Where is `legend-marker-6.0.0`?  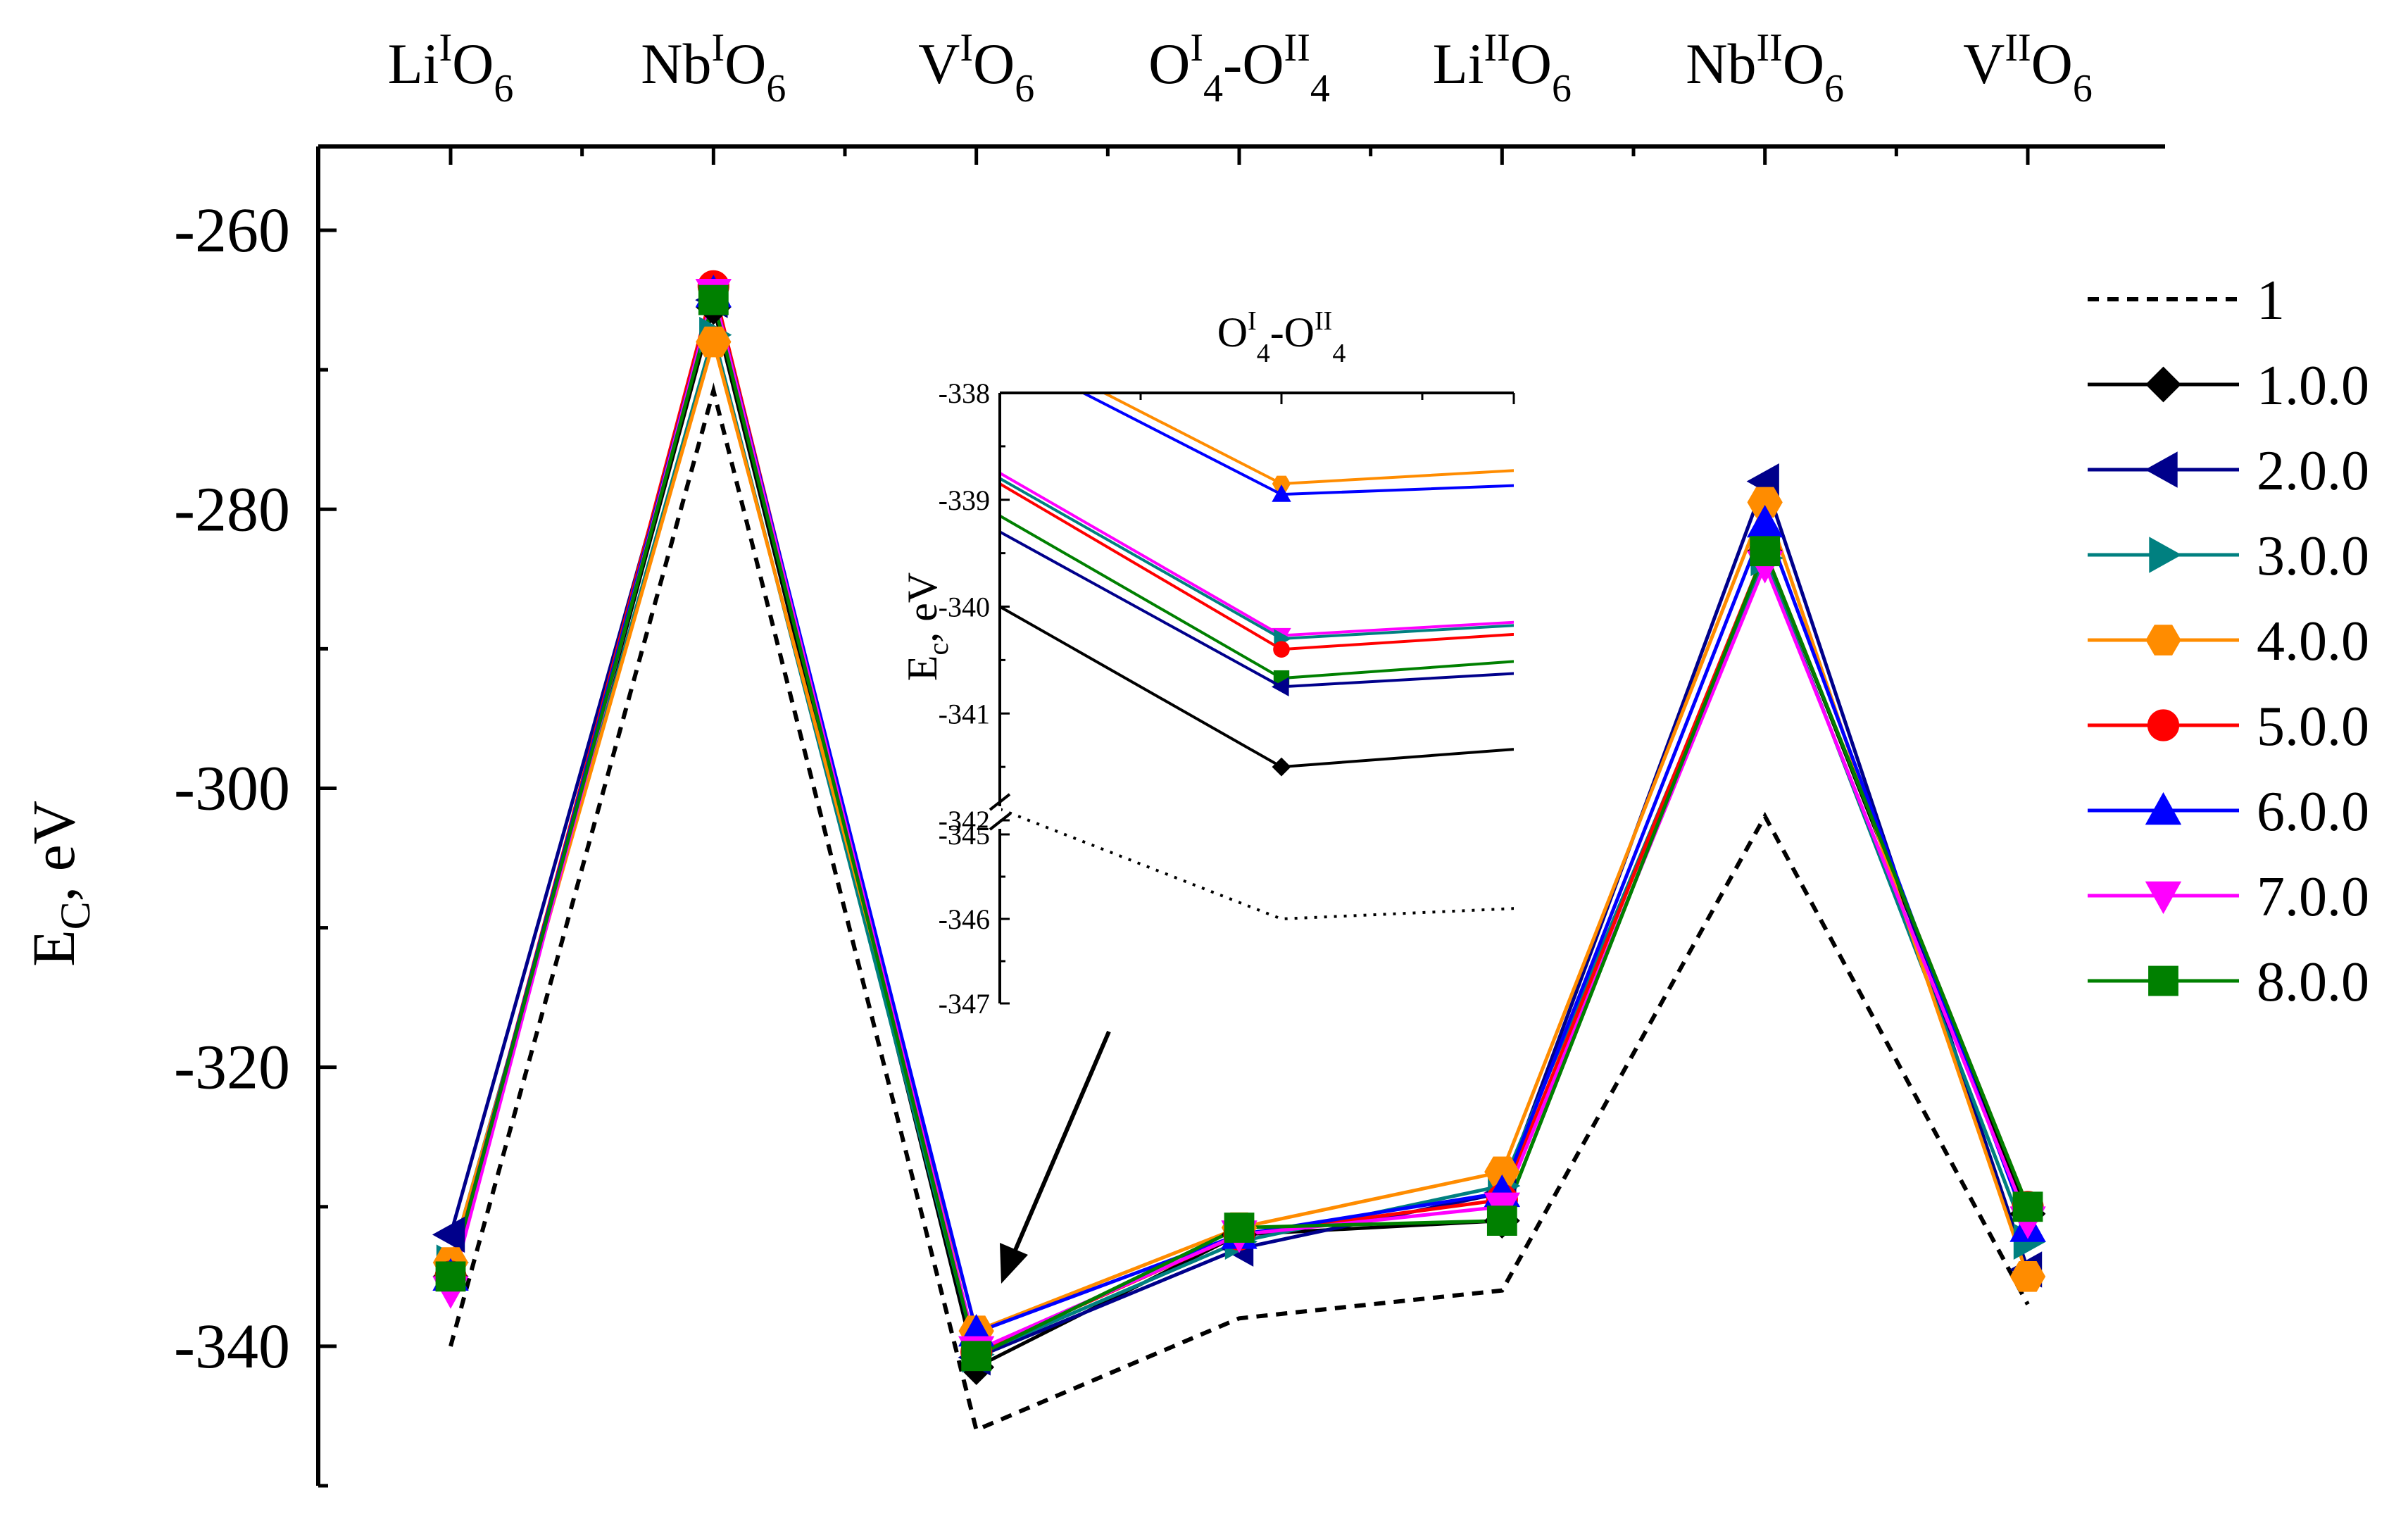 legend-marker-6.0.0 is located at coordinates (2163, 808).